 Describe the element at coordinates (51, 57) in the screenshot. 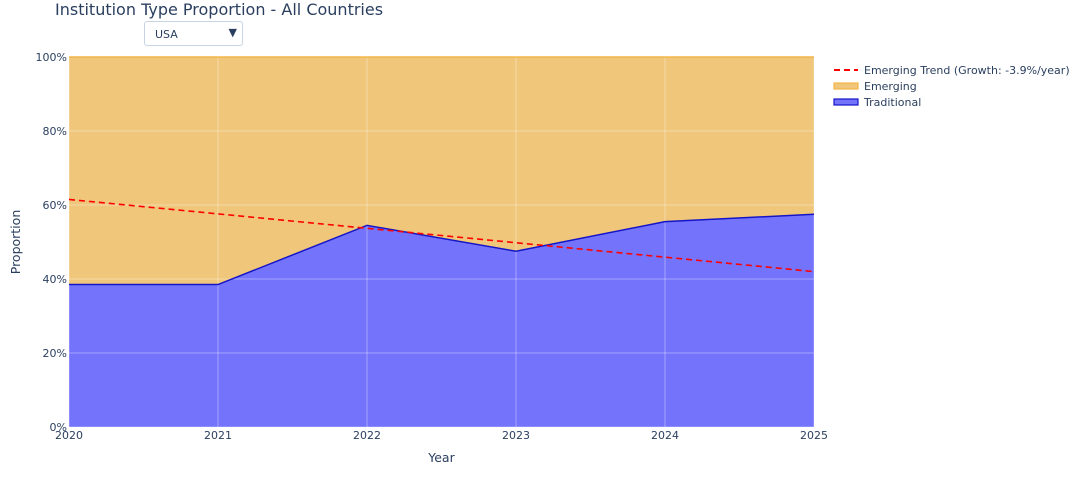

I see `y-tick-label: 100%` at that location.